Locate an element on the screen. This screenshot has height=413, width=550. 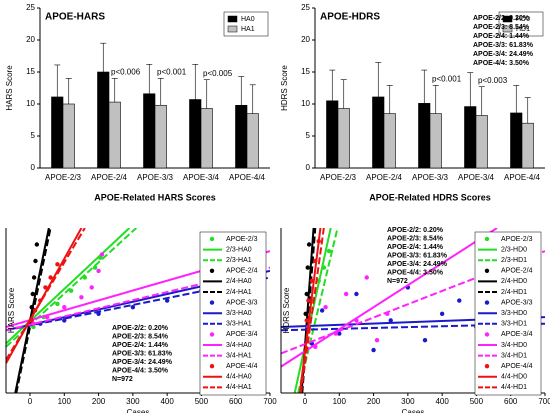
y-tick-label: 10 is located at coordinates (30, 103).